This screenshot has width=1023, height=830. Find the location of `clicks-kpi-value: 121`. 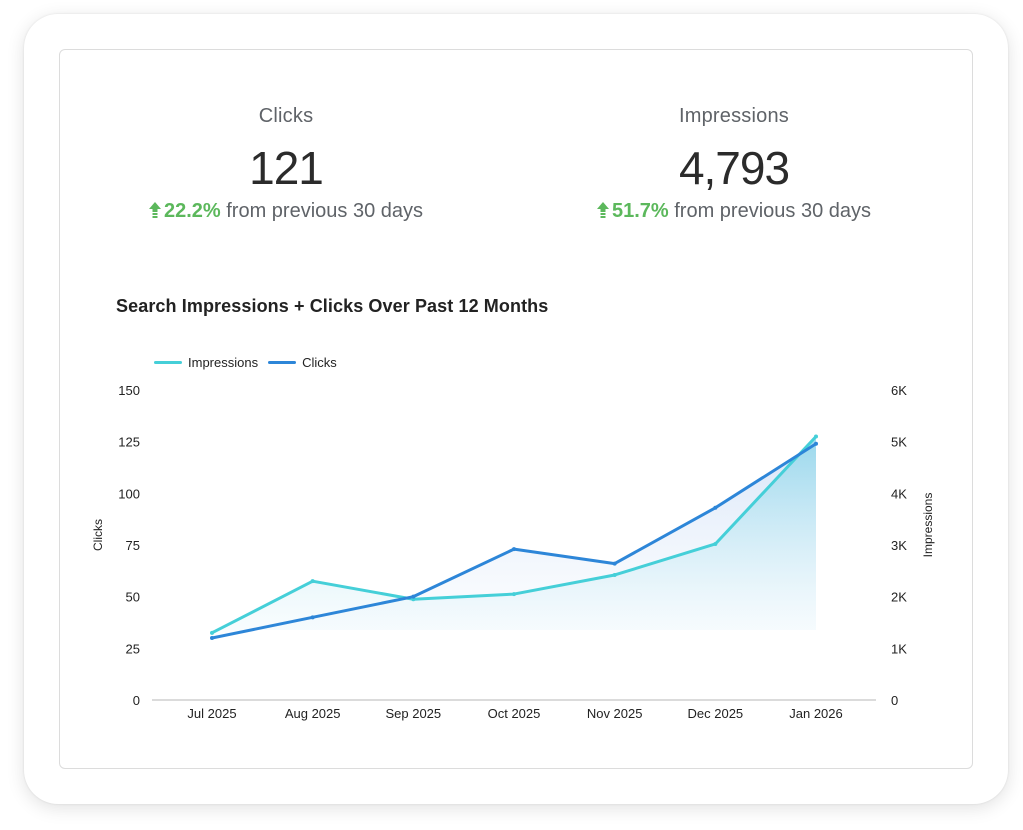

clicks-kpi-value: 121 is located at coordinates (286, 168).